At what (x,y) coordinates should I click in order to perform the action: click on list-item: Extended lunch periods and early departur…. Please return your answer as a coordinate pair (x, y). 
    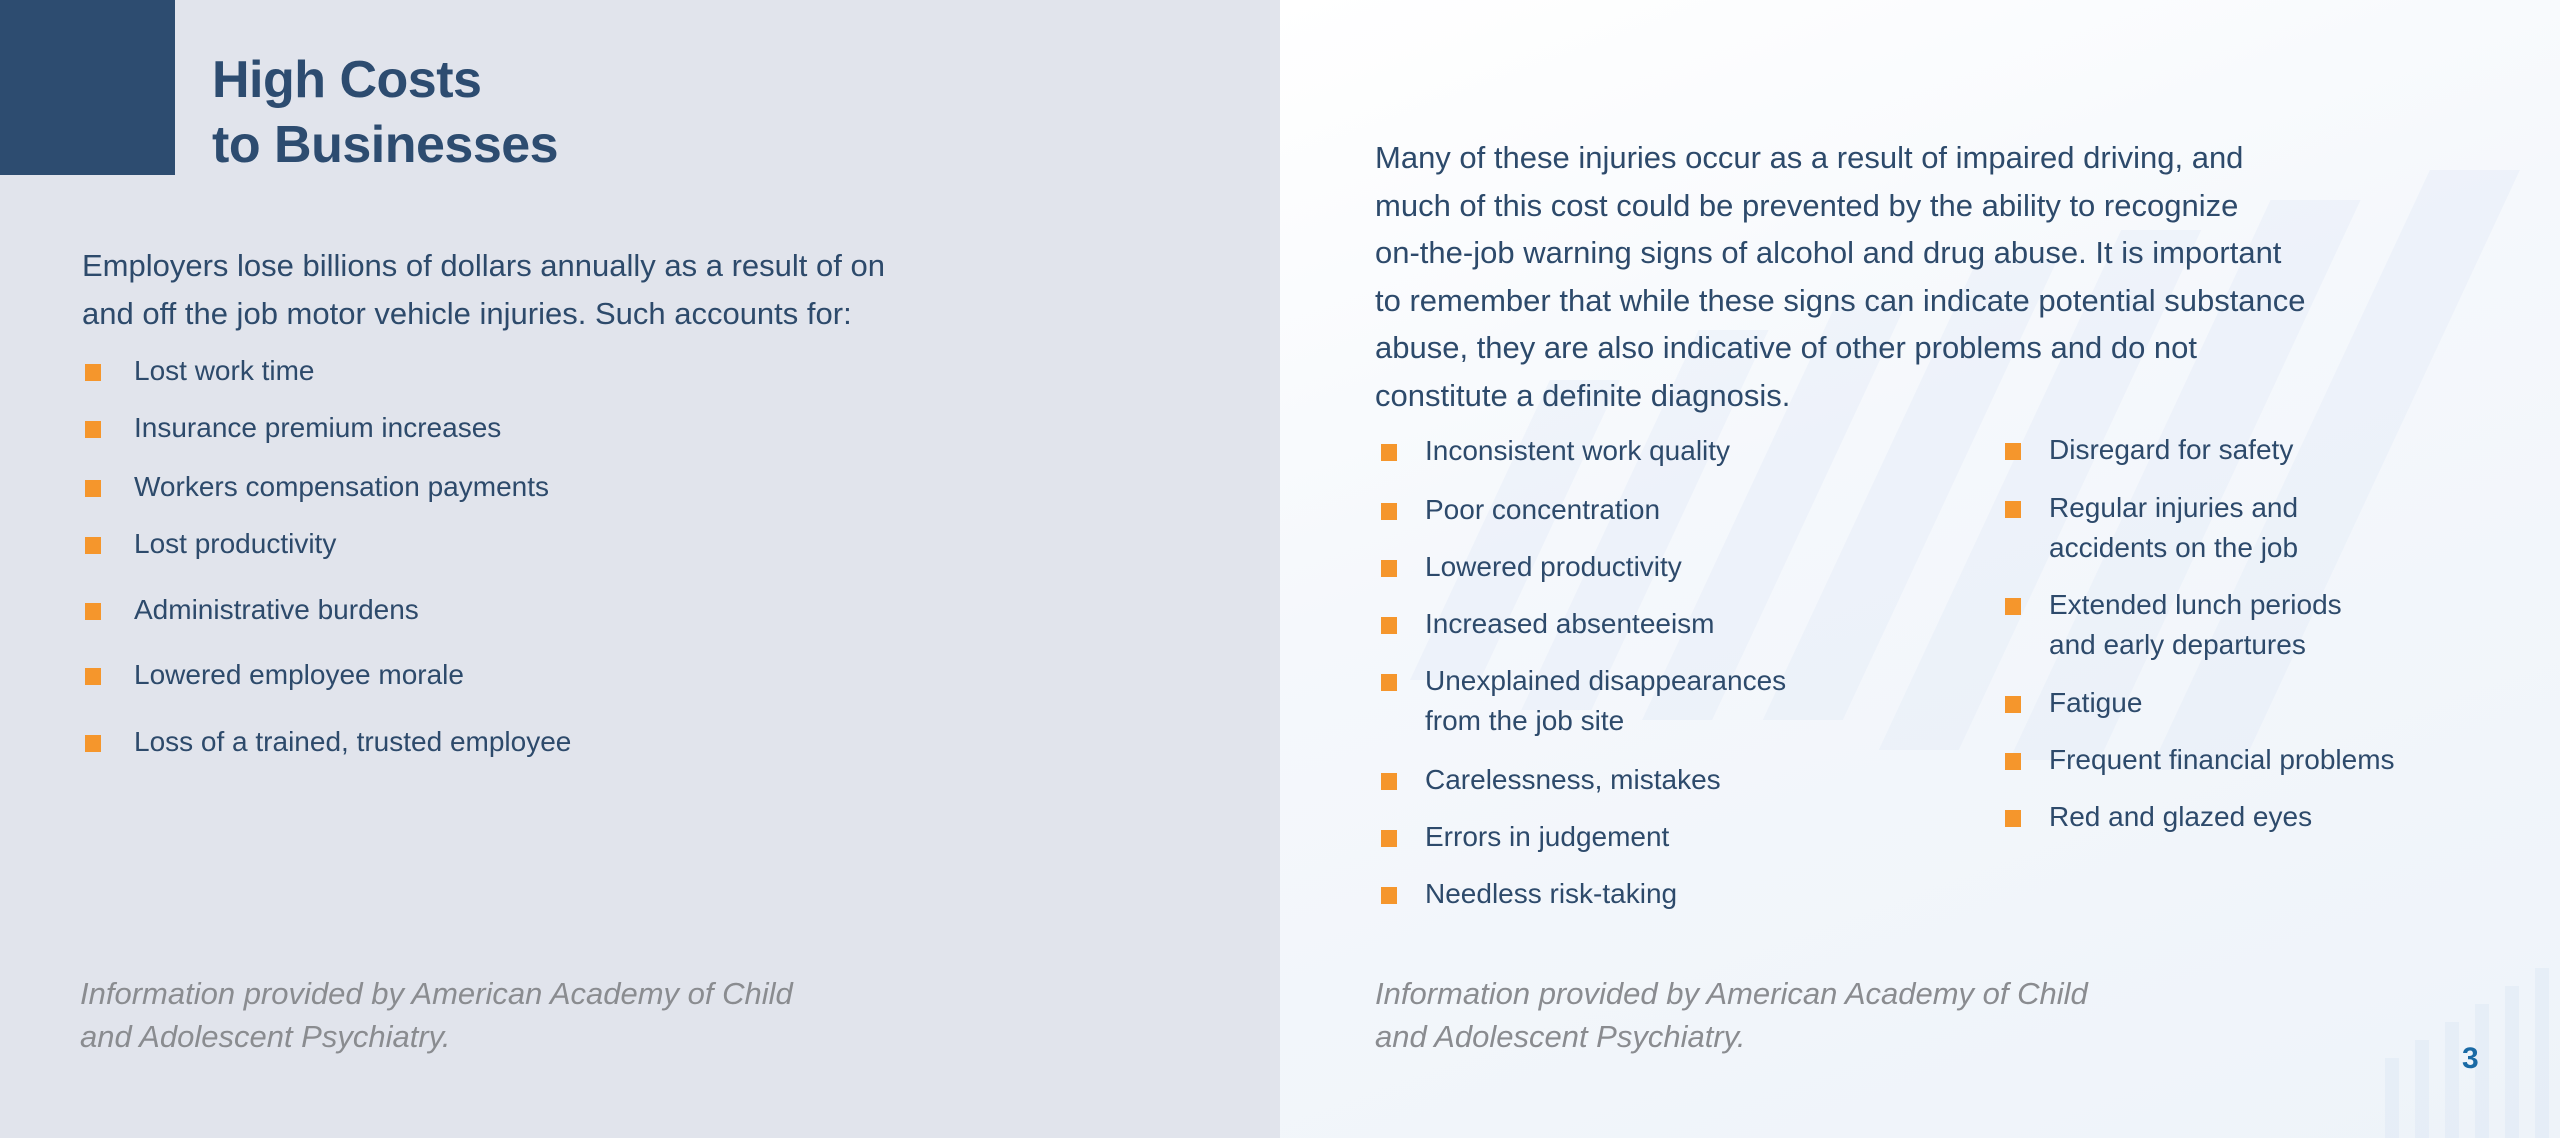
    Looking at the image, I should click on (2195, 625).